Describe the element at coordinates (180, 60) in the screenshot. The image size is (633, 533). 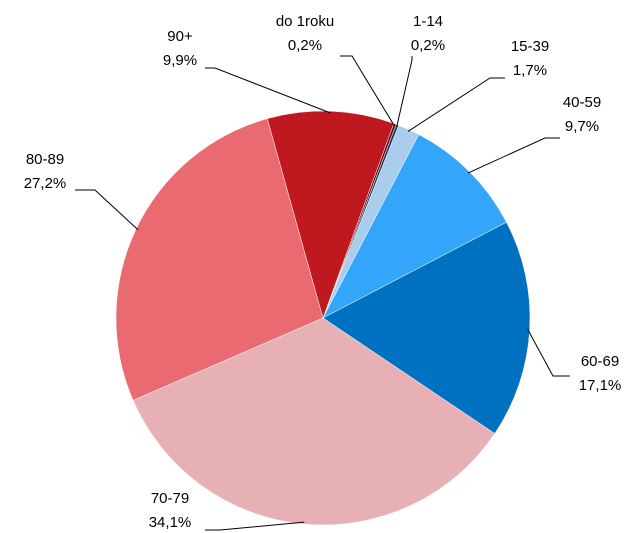
I see `slice-value-label: 9,9%` at that location.